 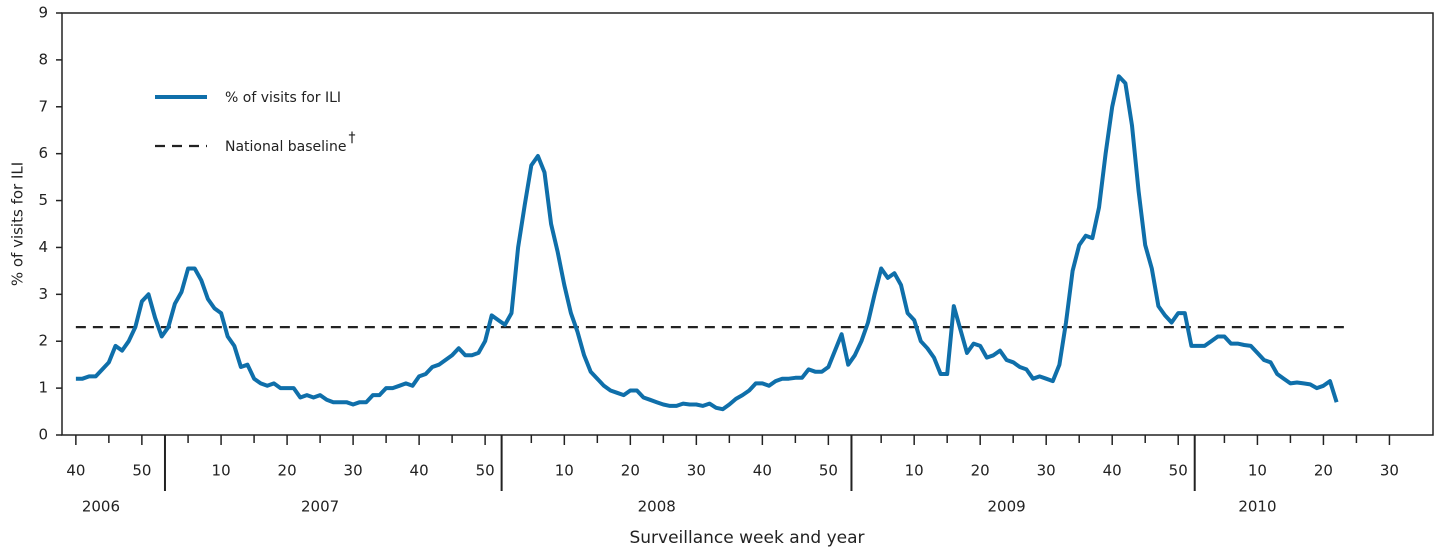 What do you see at coordinates (320, 507) in the screenshot?
I see `year-label: 2007` at bounding box center [320, 507].